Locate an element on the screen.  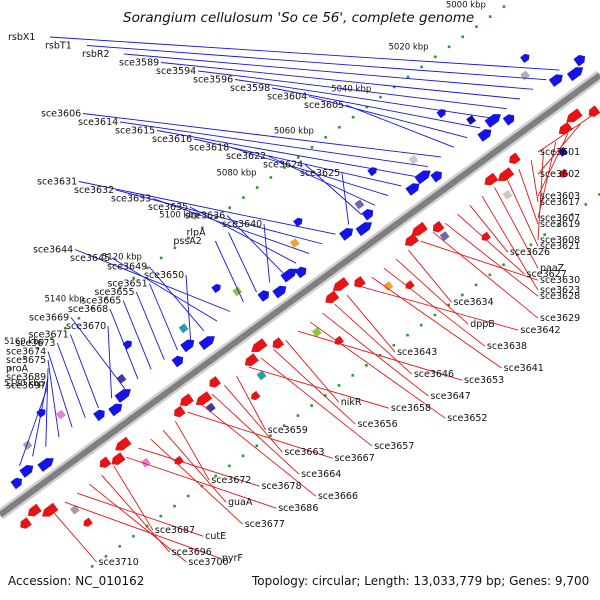
reverse-gene-label: sce3634 is located at coordinates (473, 302).